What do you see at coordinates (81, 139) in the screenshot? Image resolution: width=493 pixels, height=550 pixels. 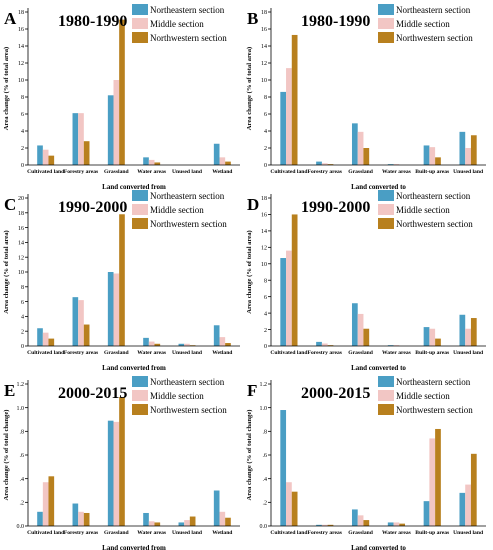 I see `bar-a-s1-c1` at bounding box center [81, 139].